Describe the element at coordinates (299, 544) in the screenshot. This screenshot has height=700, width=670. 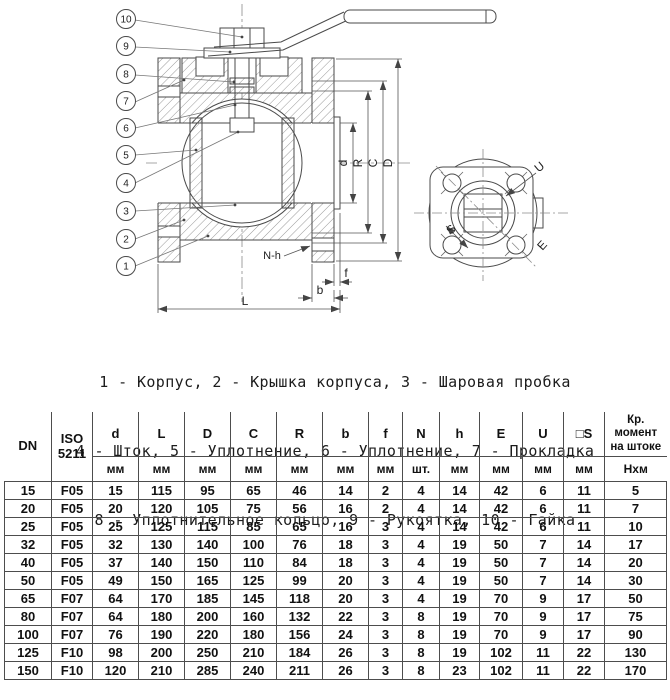
I see `table-cell: 76` at that location.